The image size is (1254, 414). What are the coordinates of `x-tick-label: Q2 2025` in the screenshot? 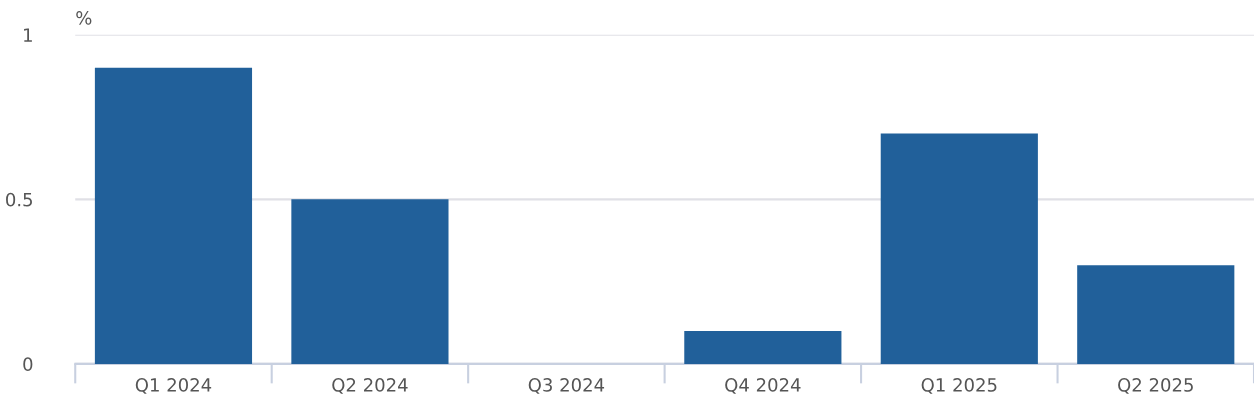 It's located at (1155, 386).